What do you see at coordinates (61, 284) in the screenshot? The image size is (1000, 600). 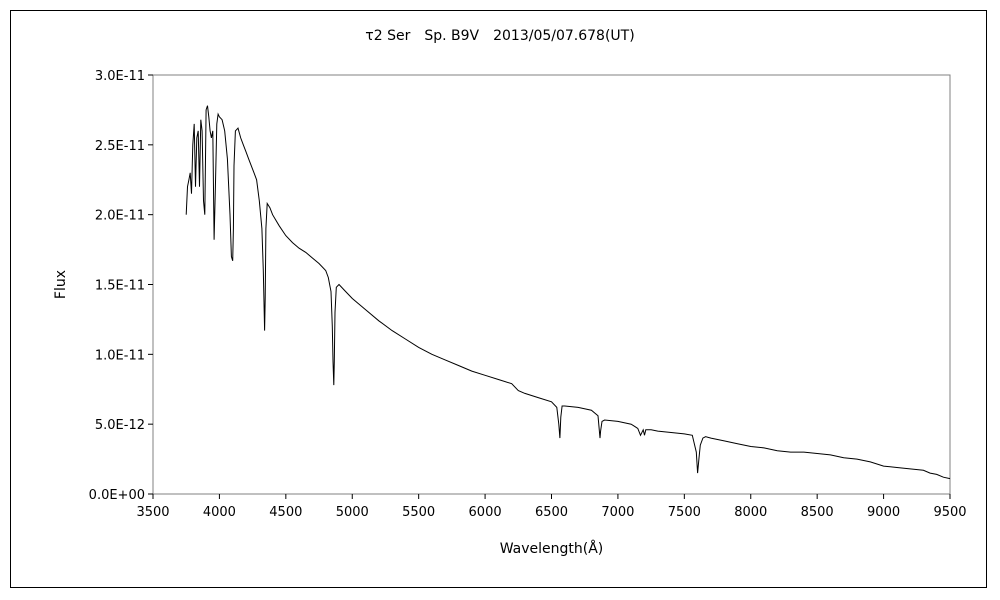 I see `y-axis-label: Flux` at bounding box center [61, 284].